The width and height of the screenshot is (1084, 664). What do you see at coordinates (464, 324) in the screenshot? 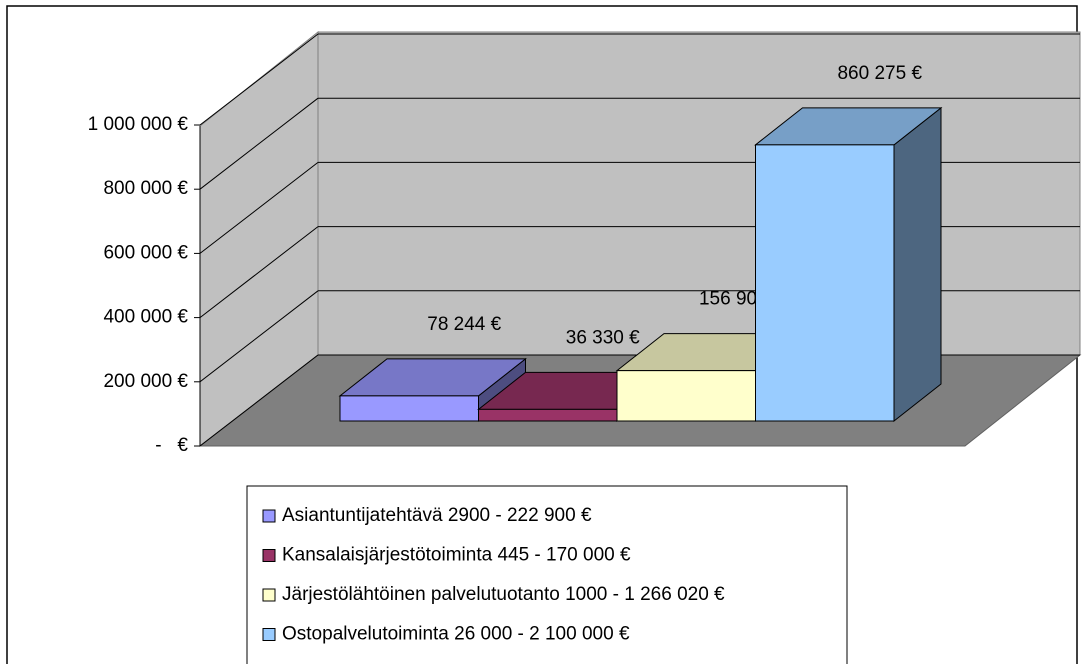
I see `value-label: 78 244 €` at bounding box center [464, 324].